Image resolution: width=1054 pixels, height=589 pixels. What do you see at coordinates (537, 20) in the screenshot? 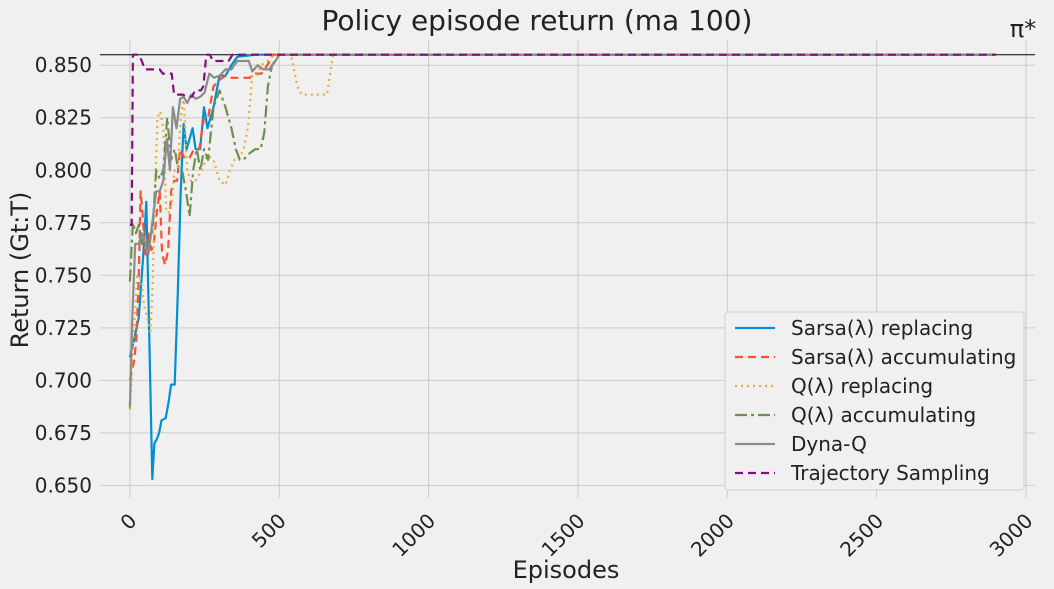
I see `chart-title: Policy episode return (ma 100)` at bounding box center [537, 20].